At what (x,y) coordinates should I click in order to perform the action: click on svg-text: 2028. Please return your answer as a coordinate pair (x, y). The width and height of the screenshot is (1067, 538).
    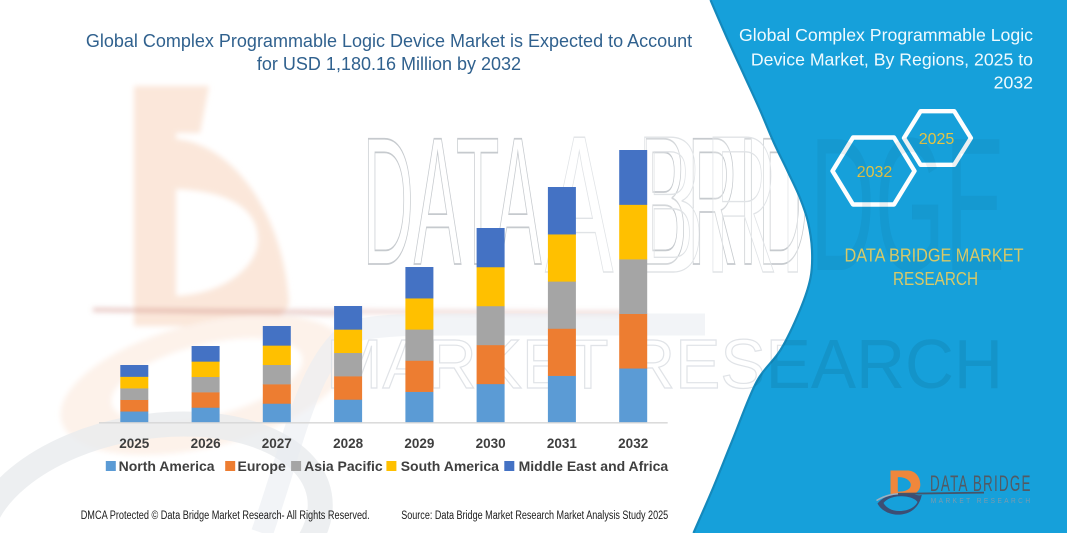
    Looking at the image, I should click on (348, 443).